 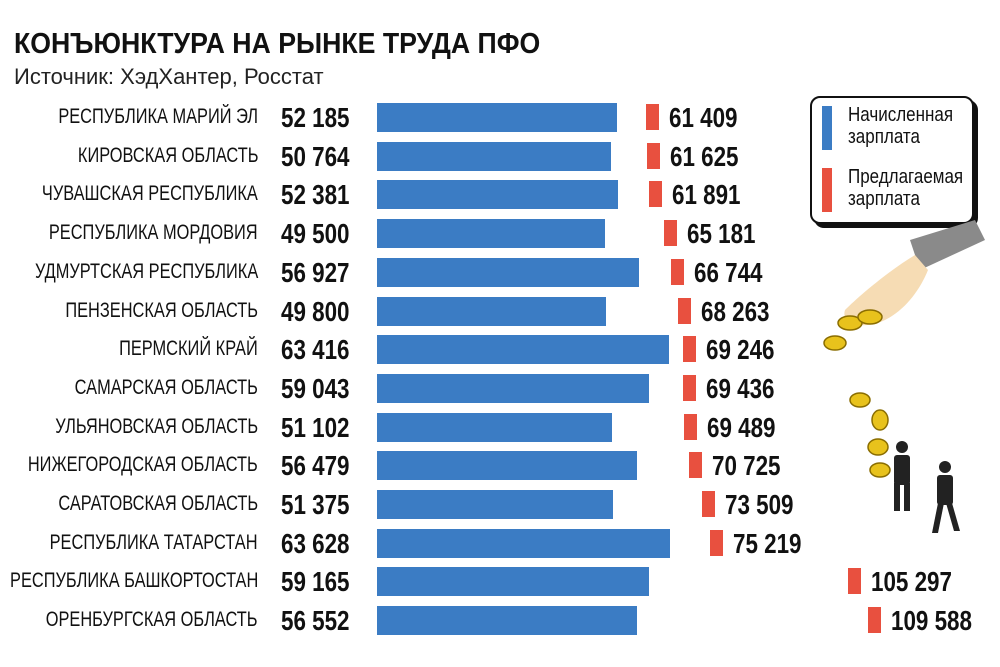 What do you see at coordinates (188, 349) in the screenshot?
I see `category-label: ПЕРМСКИЙ КРАЙ` at bounding box center [188, 349].